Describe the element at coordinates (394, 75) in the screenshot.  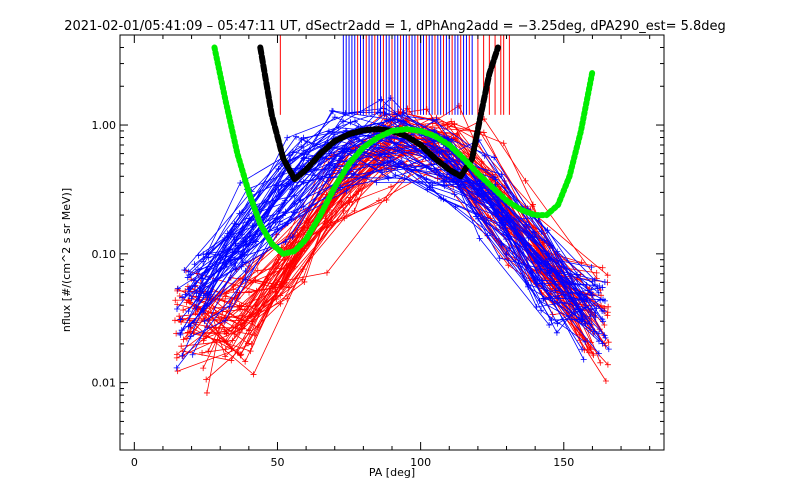
I see `pa-marker-lines` at that location.